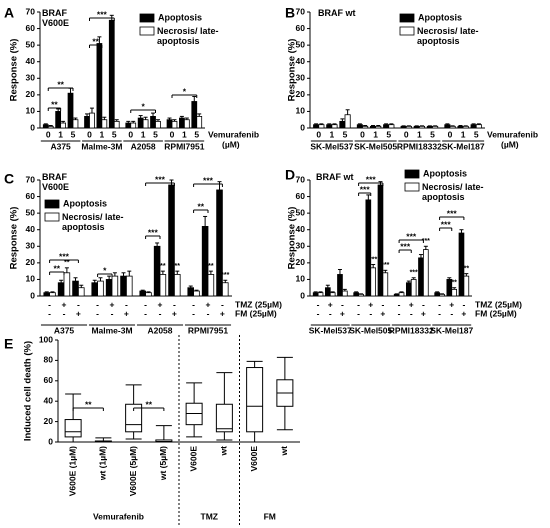 The height and width of the screenshot is (528, 550). Describe the element at coordinates (55, 18) in the screenshot. I see `braf-label-box: BRAF V600E` at that location.